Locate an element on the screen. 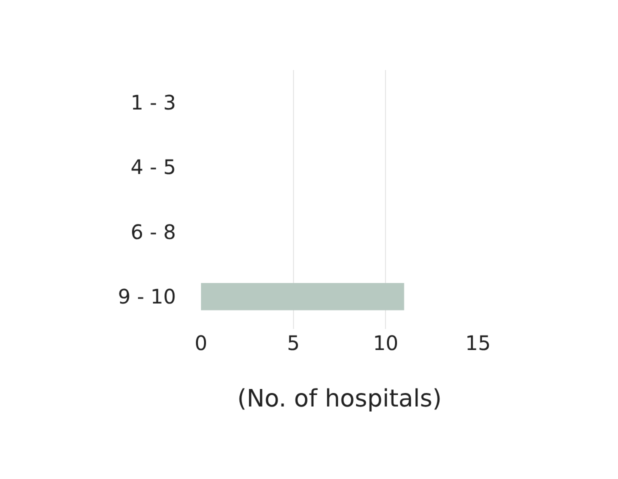  x-tick-label: 10 is located at coordinates (385, 343).